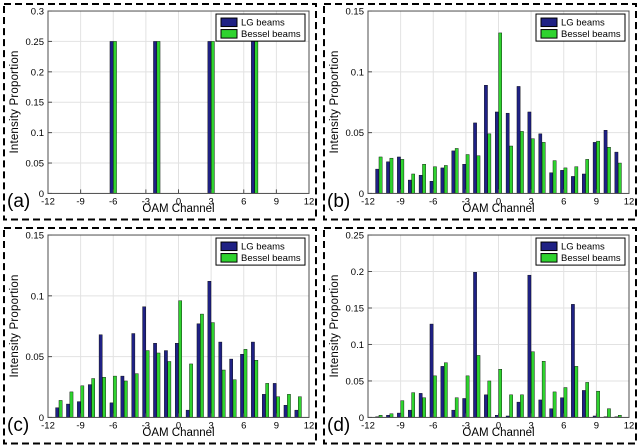 This screenshot has width=640, height=447. Describe the element at coordinates (339, 425) in the screenshot. I see `panel-letter-d: (d)` at that location.